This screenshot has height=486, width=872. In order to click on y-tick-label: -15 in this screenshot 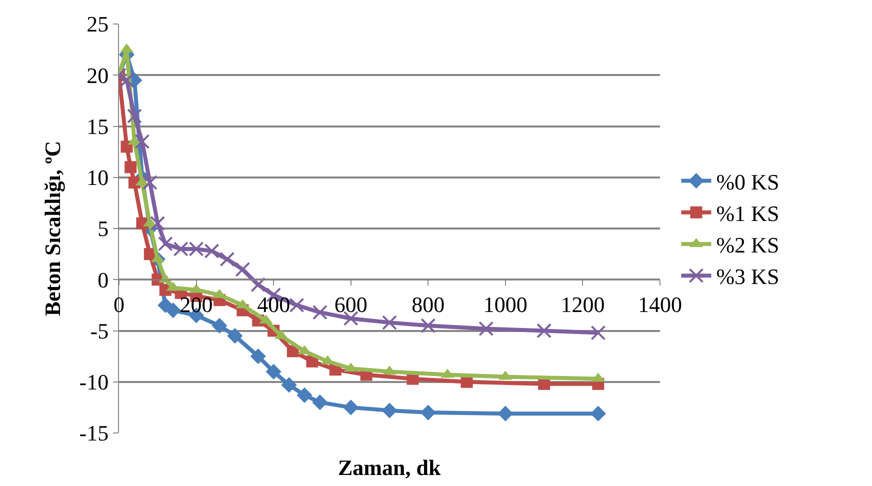, I will do `click(94, 433)`.